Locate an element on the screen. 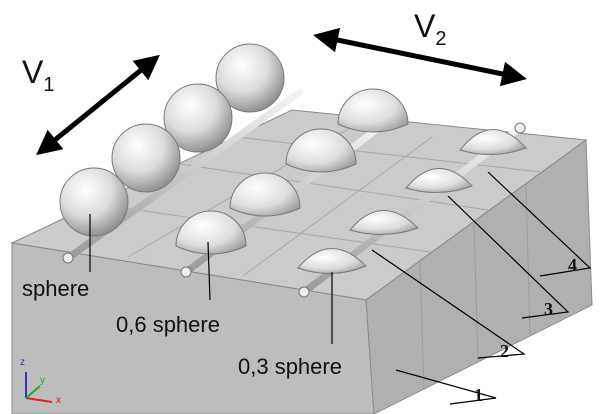 The height and width of the screenshot is (414, 604). part-number-3: 3 is located at coordinates (548, 309).